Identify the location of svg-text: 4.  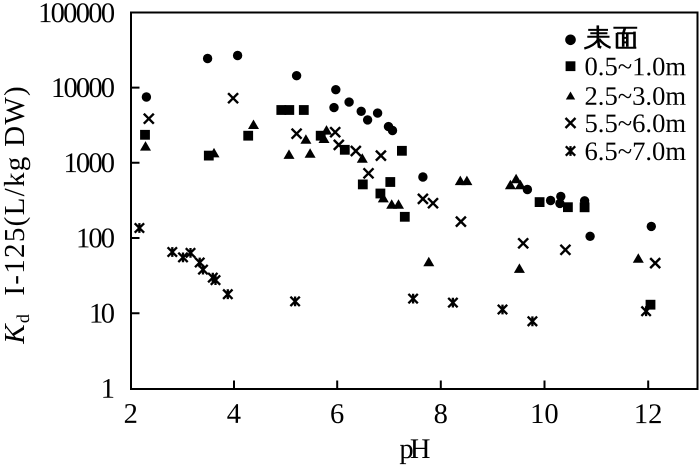
(234, 414).